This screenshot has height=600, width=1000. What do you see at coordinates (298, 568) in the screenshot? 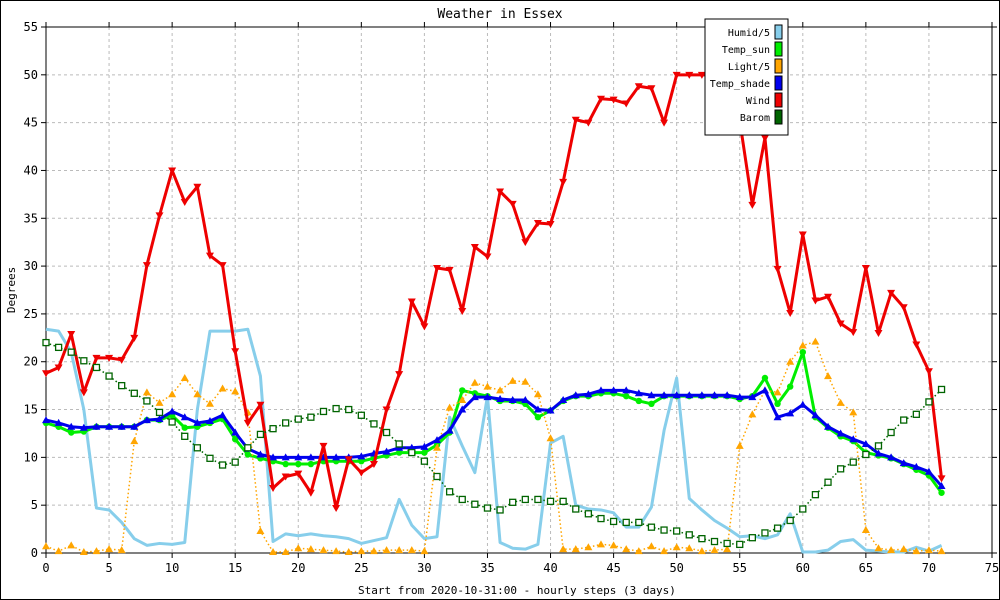
I see `x-tick-label: 20` at bounding box center [298, 568].